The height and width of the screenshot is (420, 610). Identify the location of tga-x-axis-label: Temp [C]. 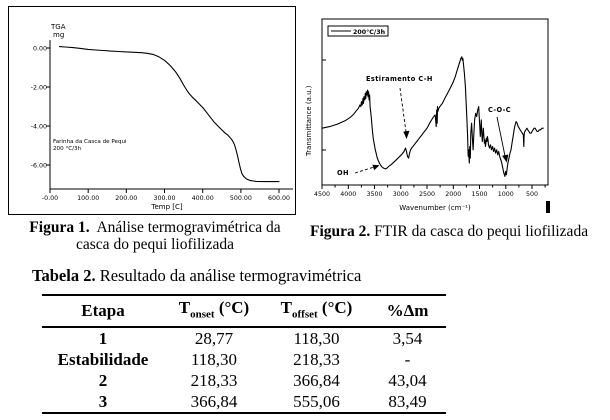
(166, 207).